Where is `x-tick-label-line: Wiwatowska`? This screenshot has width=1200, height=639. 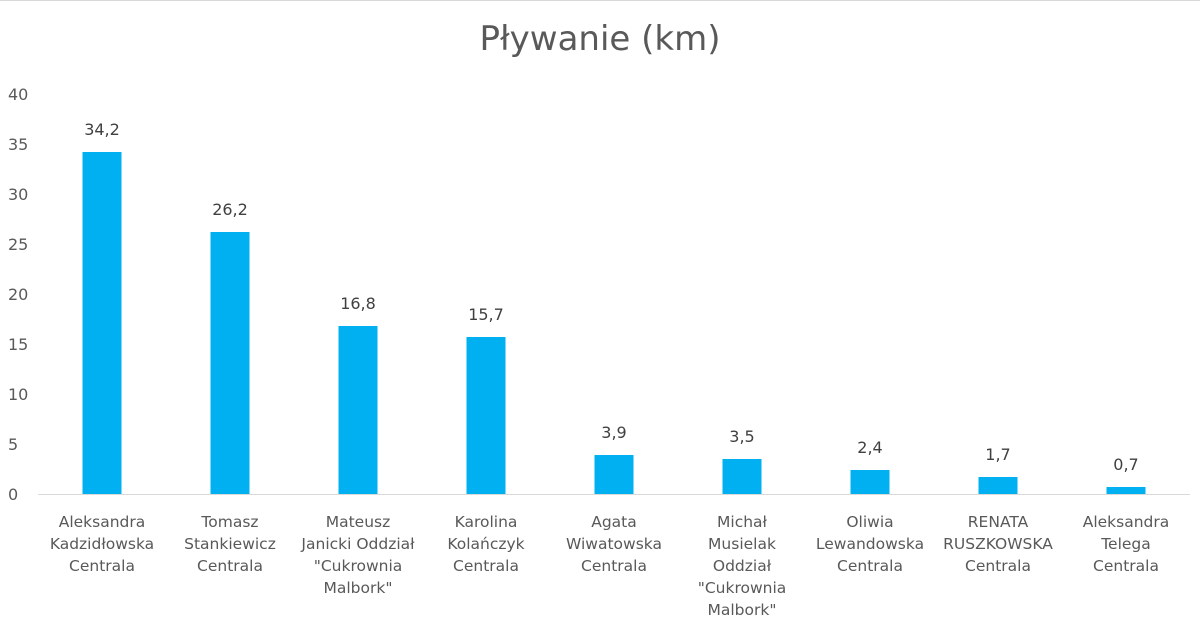
x-tick-label-line: Wiwatowska is located at coordinates (614, 544).